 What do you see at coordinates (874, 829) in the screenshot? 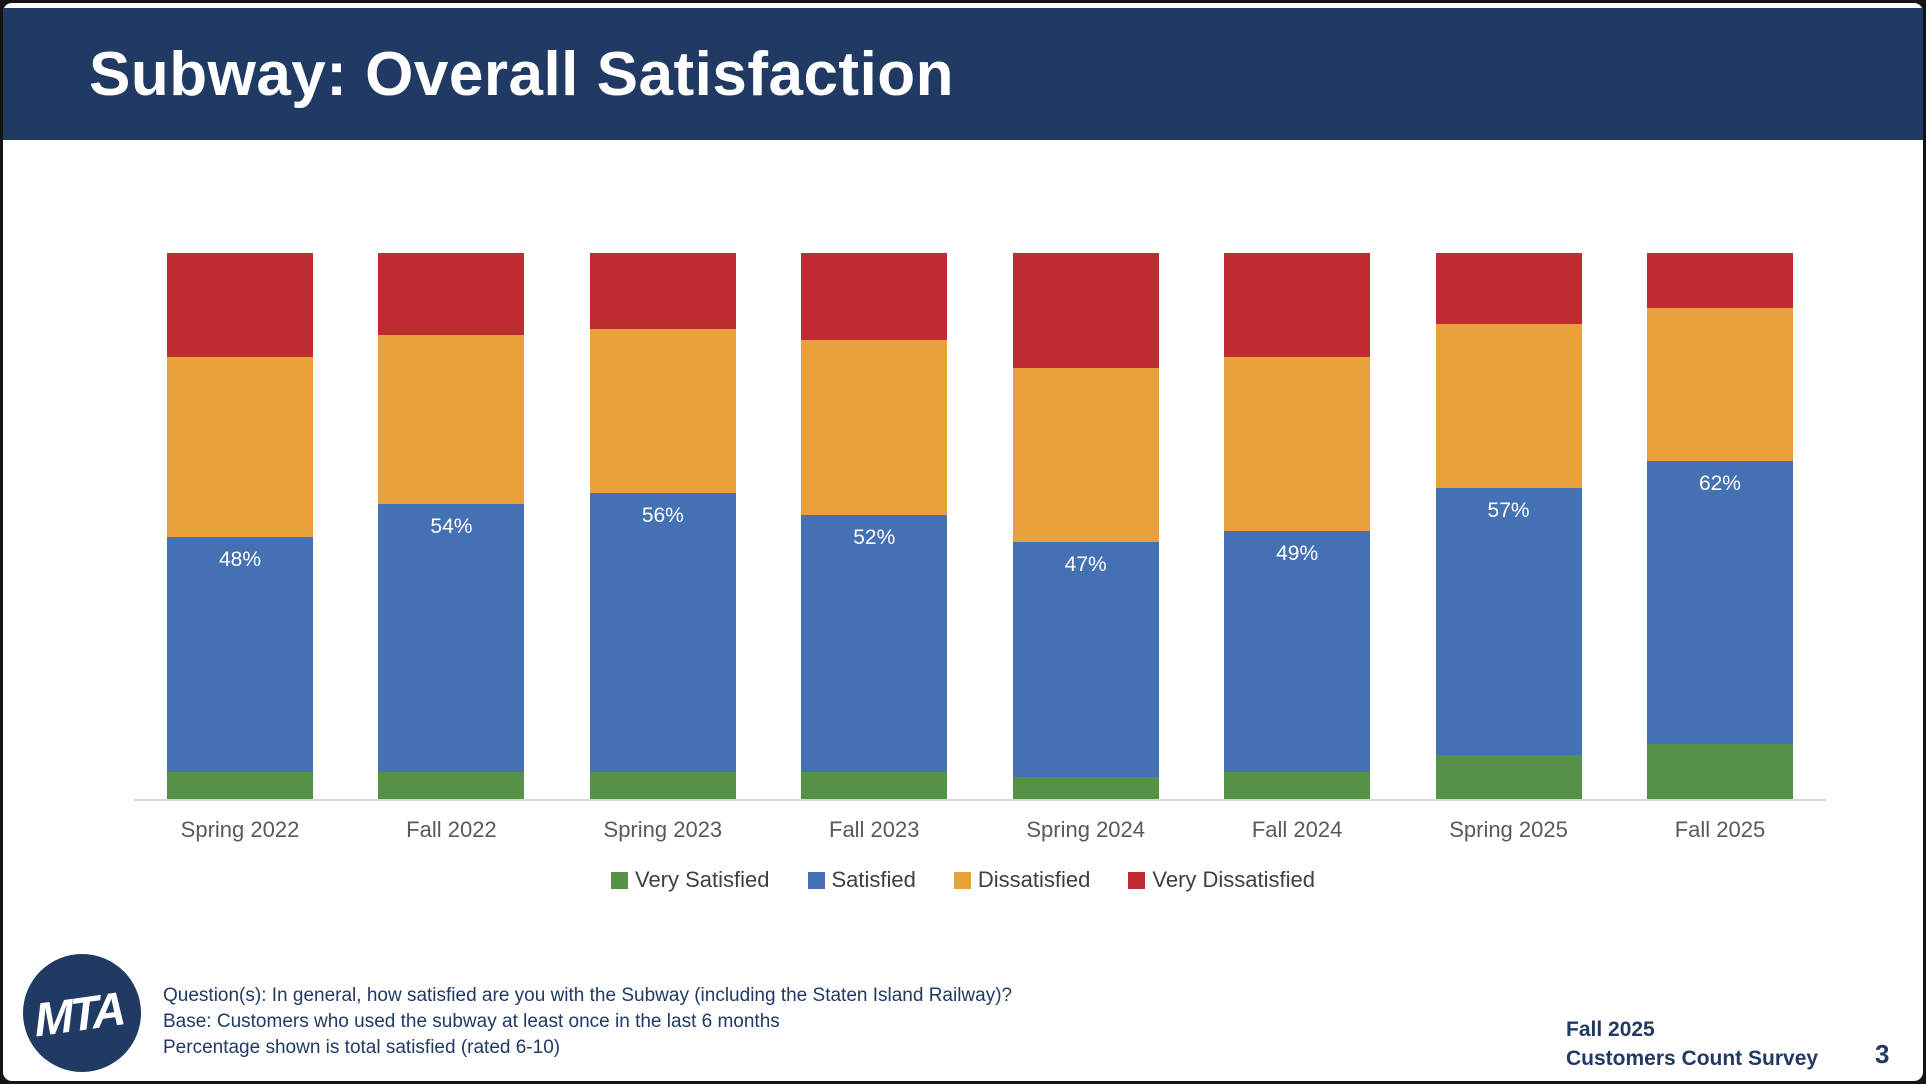
I see `x-axis-label-fall-2023: Fall 2023` at bounding box center [874, 829].